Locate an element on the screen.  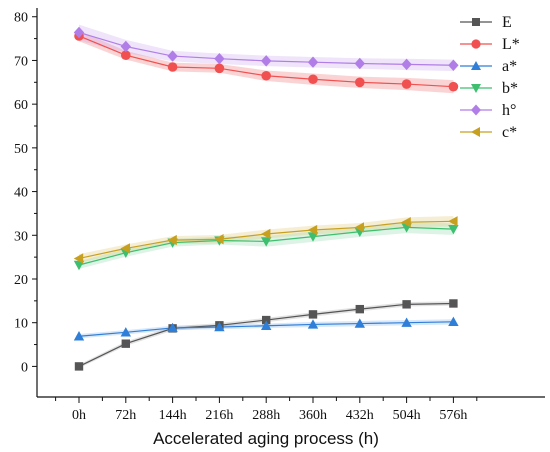
x-tick-label: 360h is located at coordinates (313, 415).